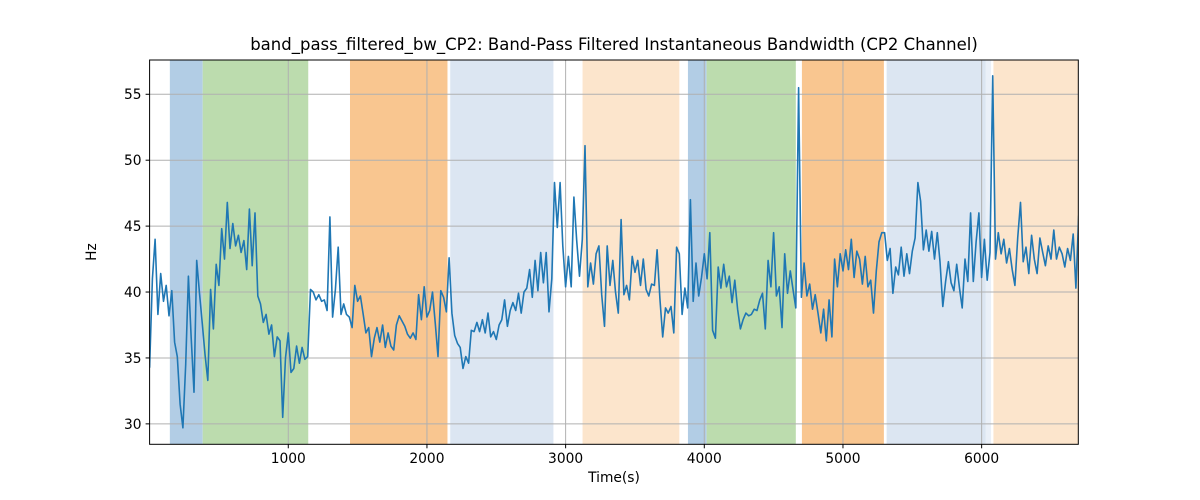 Image resolution: width=1200 pixels, height=500 pixels. What do you see at coordinates (133, 293) in the screenshot?
I see `y-tick-label: 40` at bounding box center [133, 293].